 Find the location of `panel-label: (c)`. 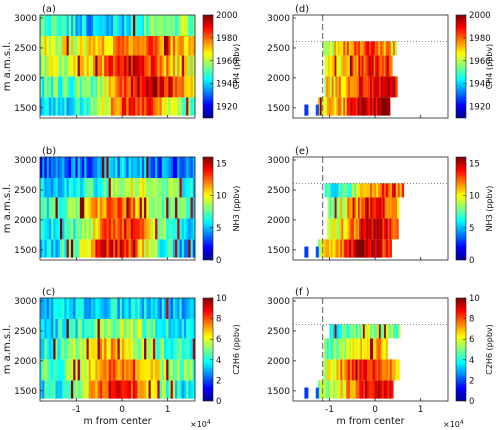

panel-label: (c) is located at coordinates (48, 292).